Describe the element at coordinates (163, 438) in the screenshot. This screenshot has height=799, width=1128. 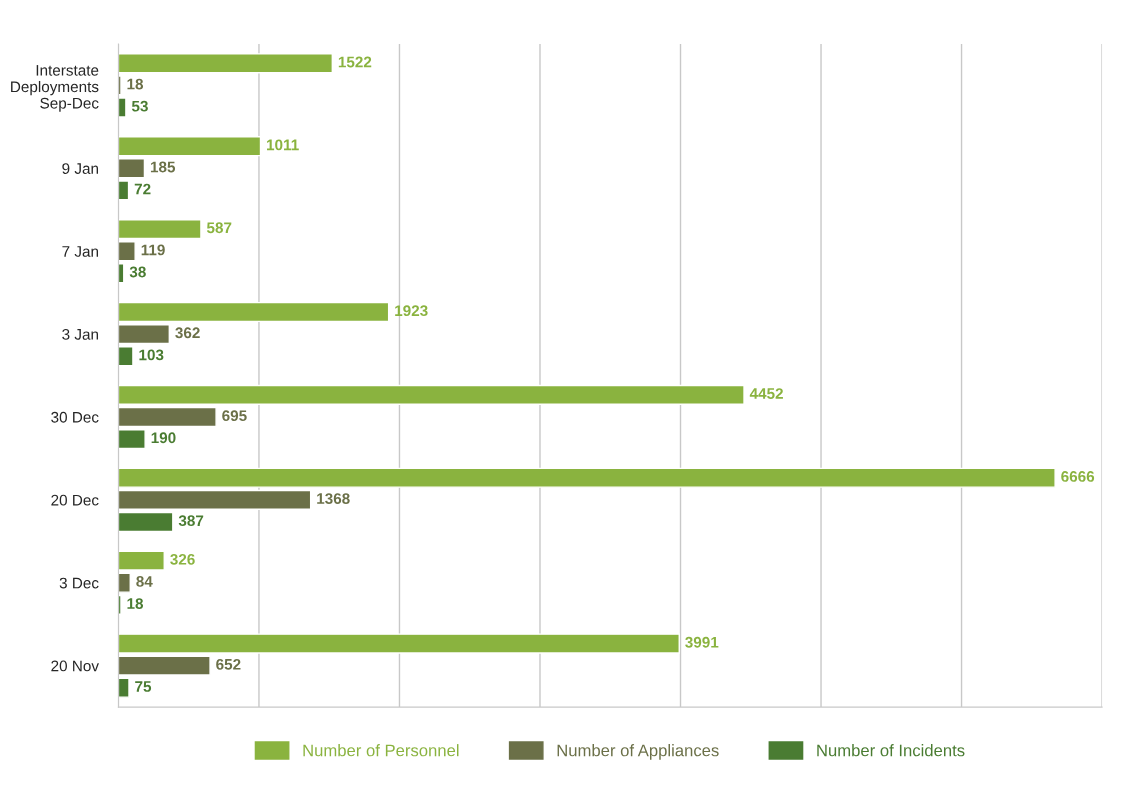
I see `data-label: 190` at that location.